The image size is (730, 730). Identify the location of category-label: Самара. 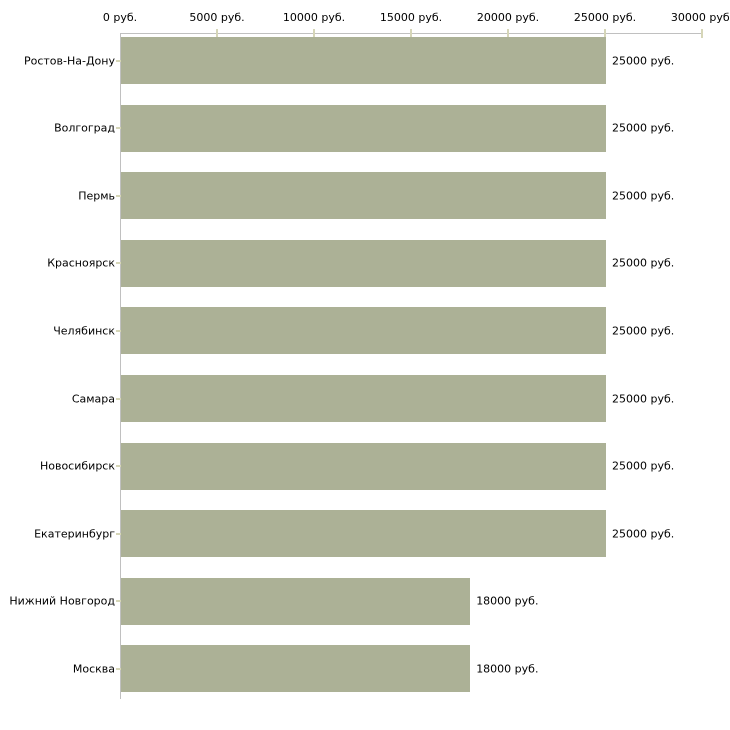
(93, 398).